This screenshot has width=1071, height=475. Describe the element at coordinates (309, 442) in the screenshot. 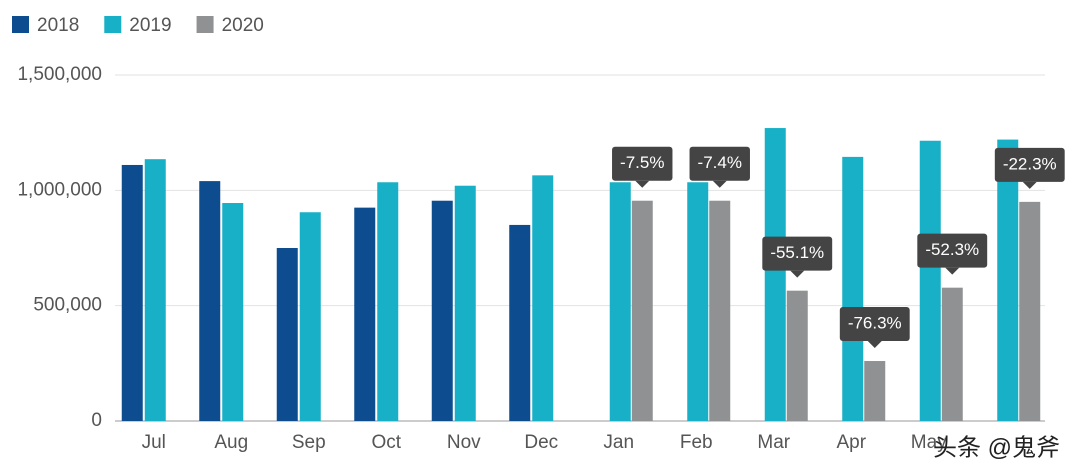

I see `x-tick-label: Sep` at that location.